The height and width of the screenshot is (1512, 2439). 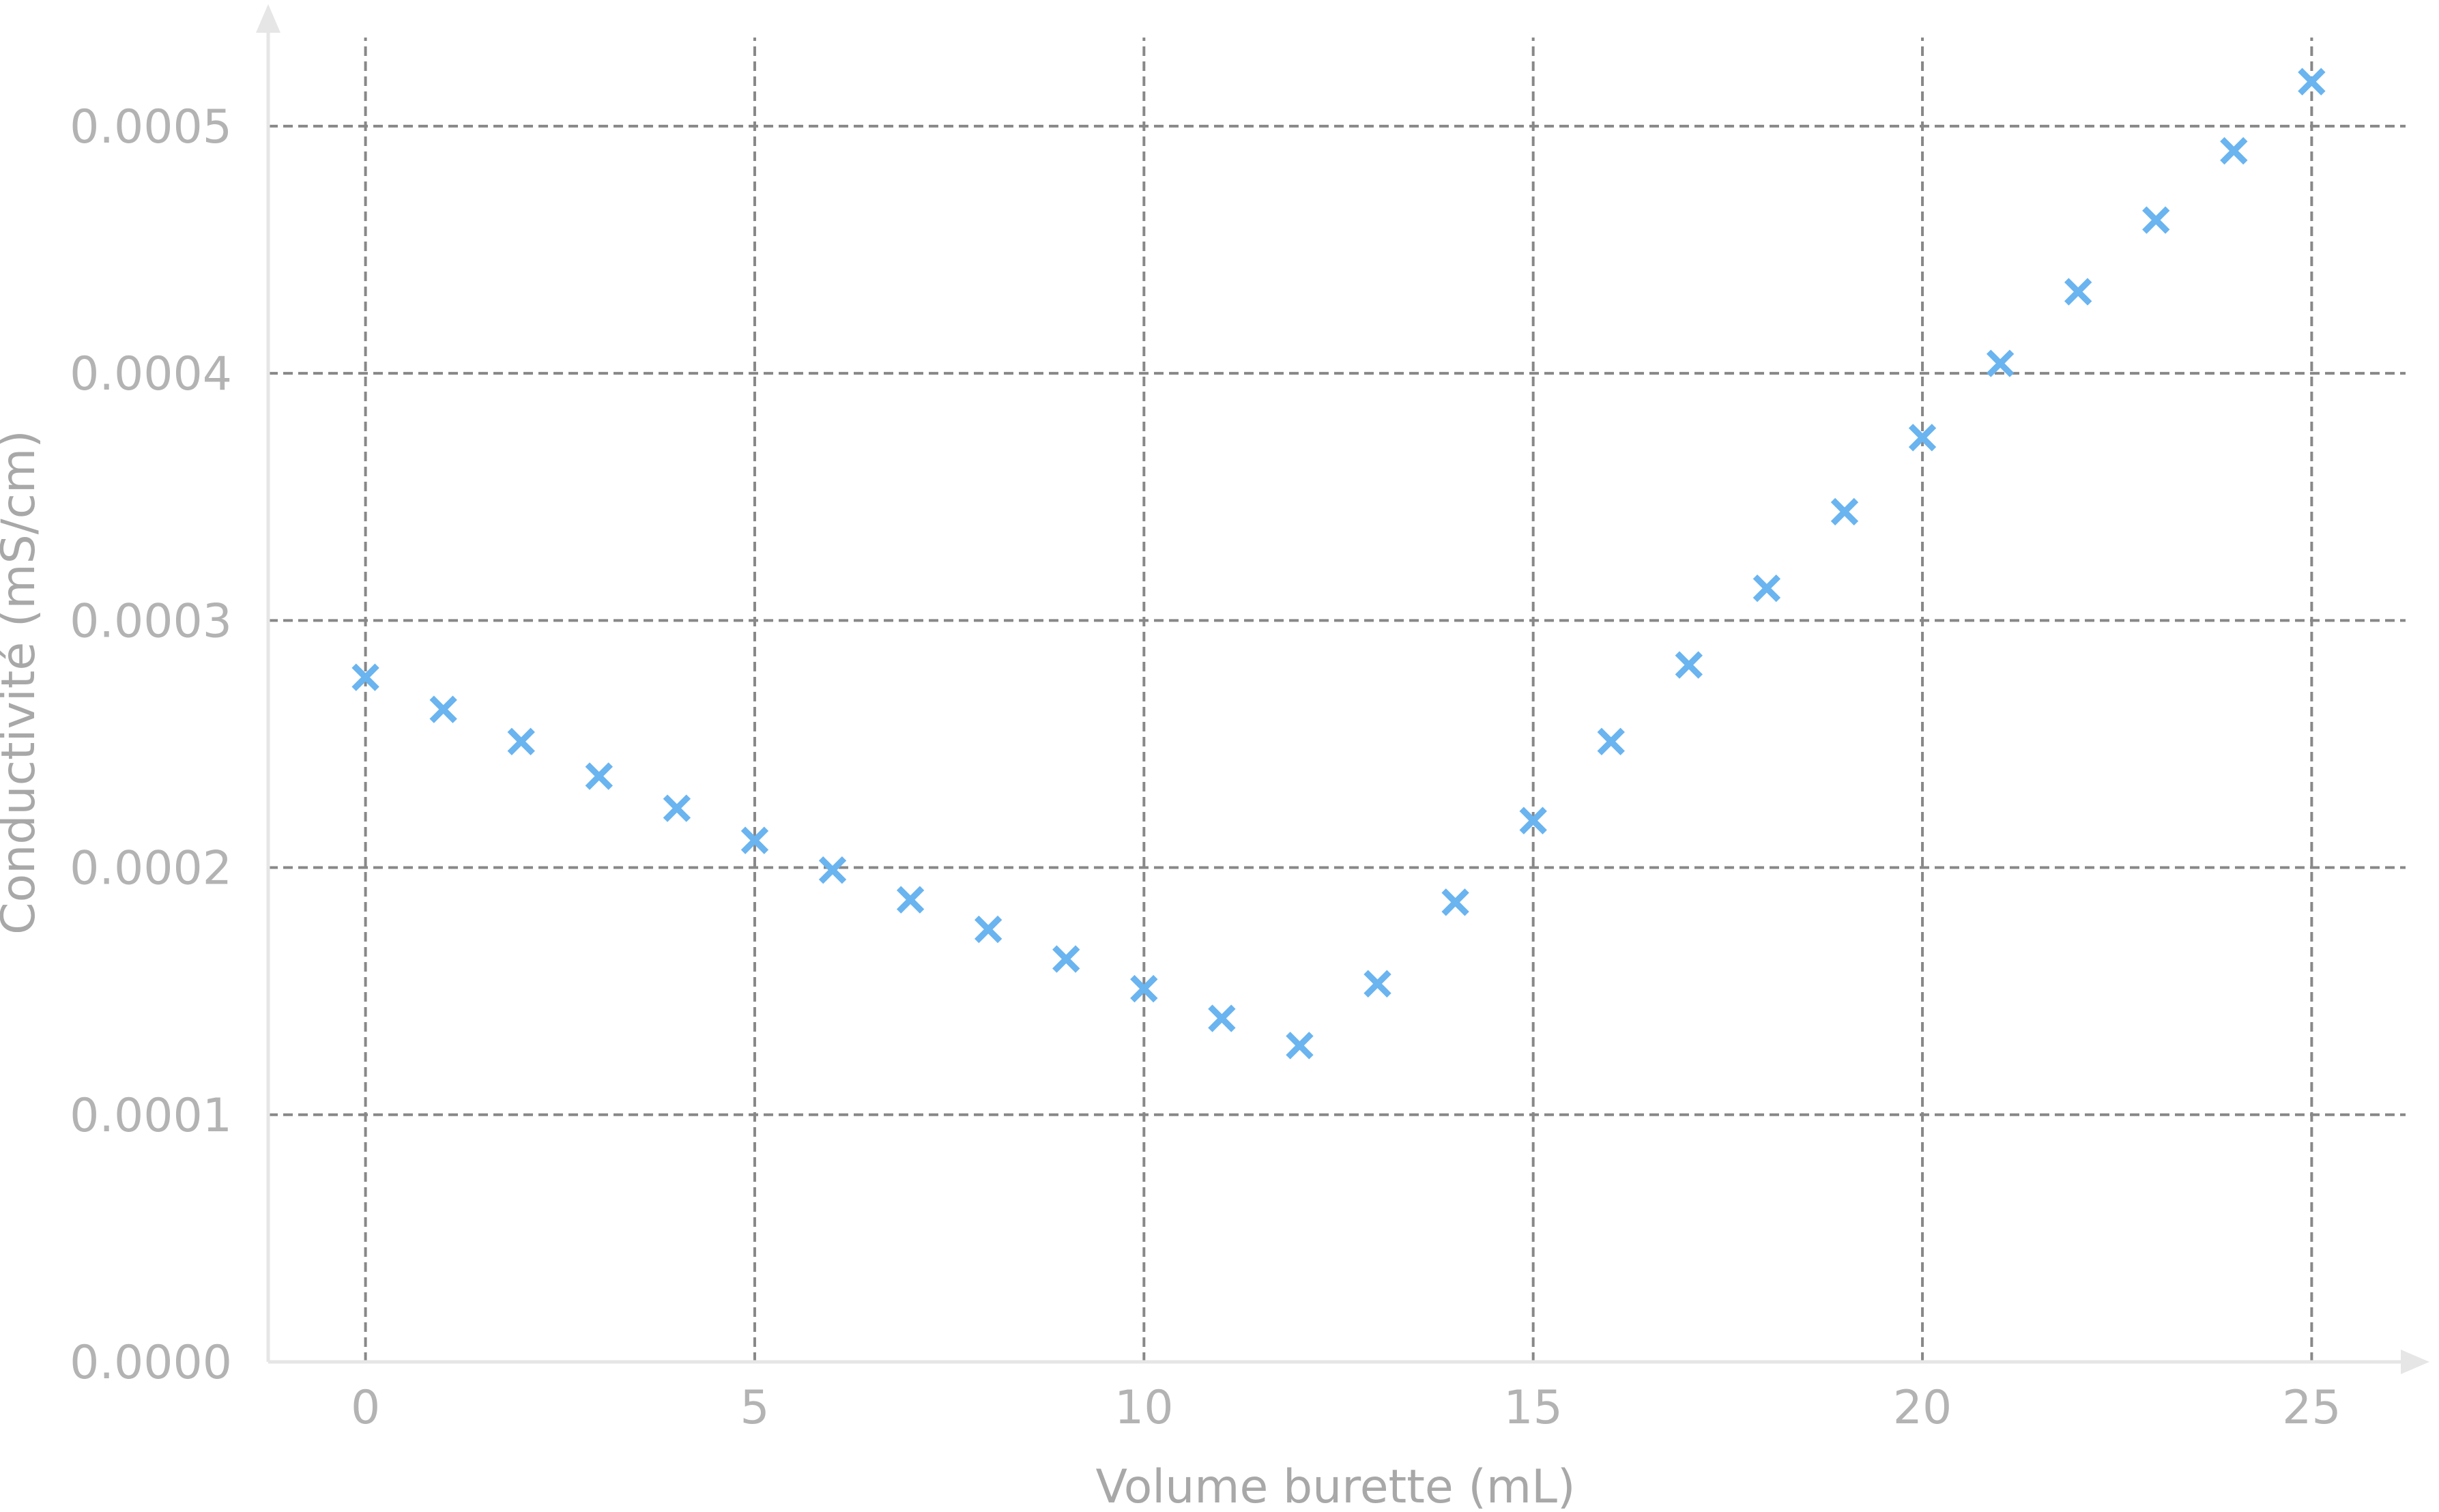 I want to click on y-tick-labels: 0.0000 0.0001 0.0002 0.0003 0.0004 0.0005, so click(x=151, y=745).